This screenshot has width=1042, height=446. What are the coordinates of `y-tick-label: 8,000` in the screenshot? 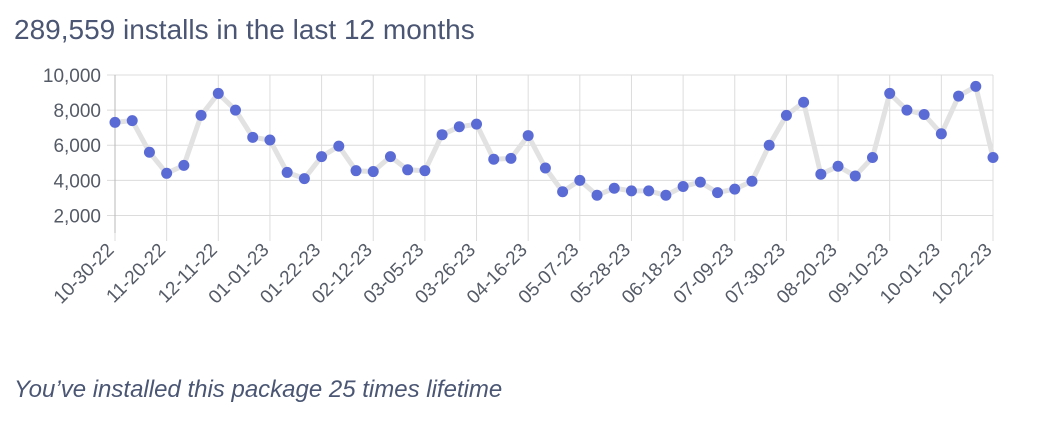 It's located at (77, 111).